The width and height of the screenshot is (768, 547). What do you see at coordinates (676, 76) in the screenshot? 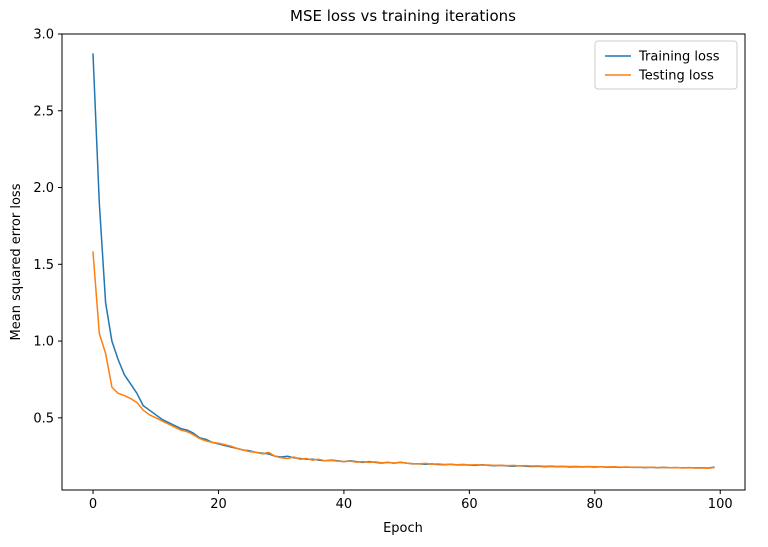
I see `legend-label: Testing loss` at bounding box center [676, 76].